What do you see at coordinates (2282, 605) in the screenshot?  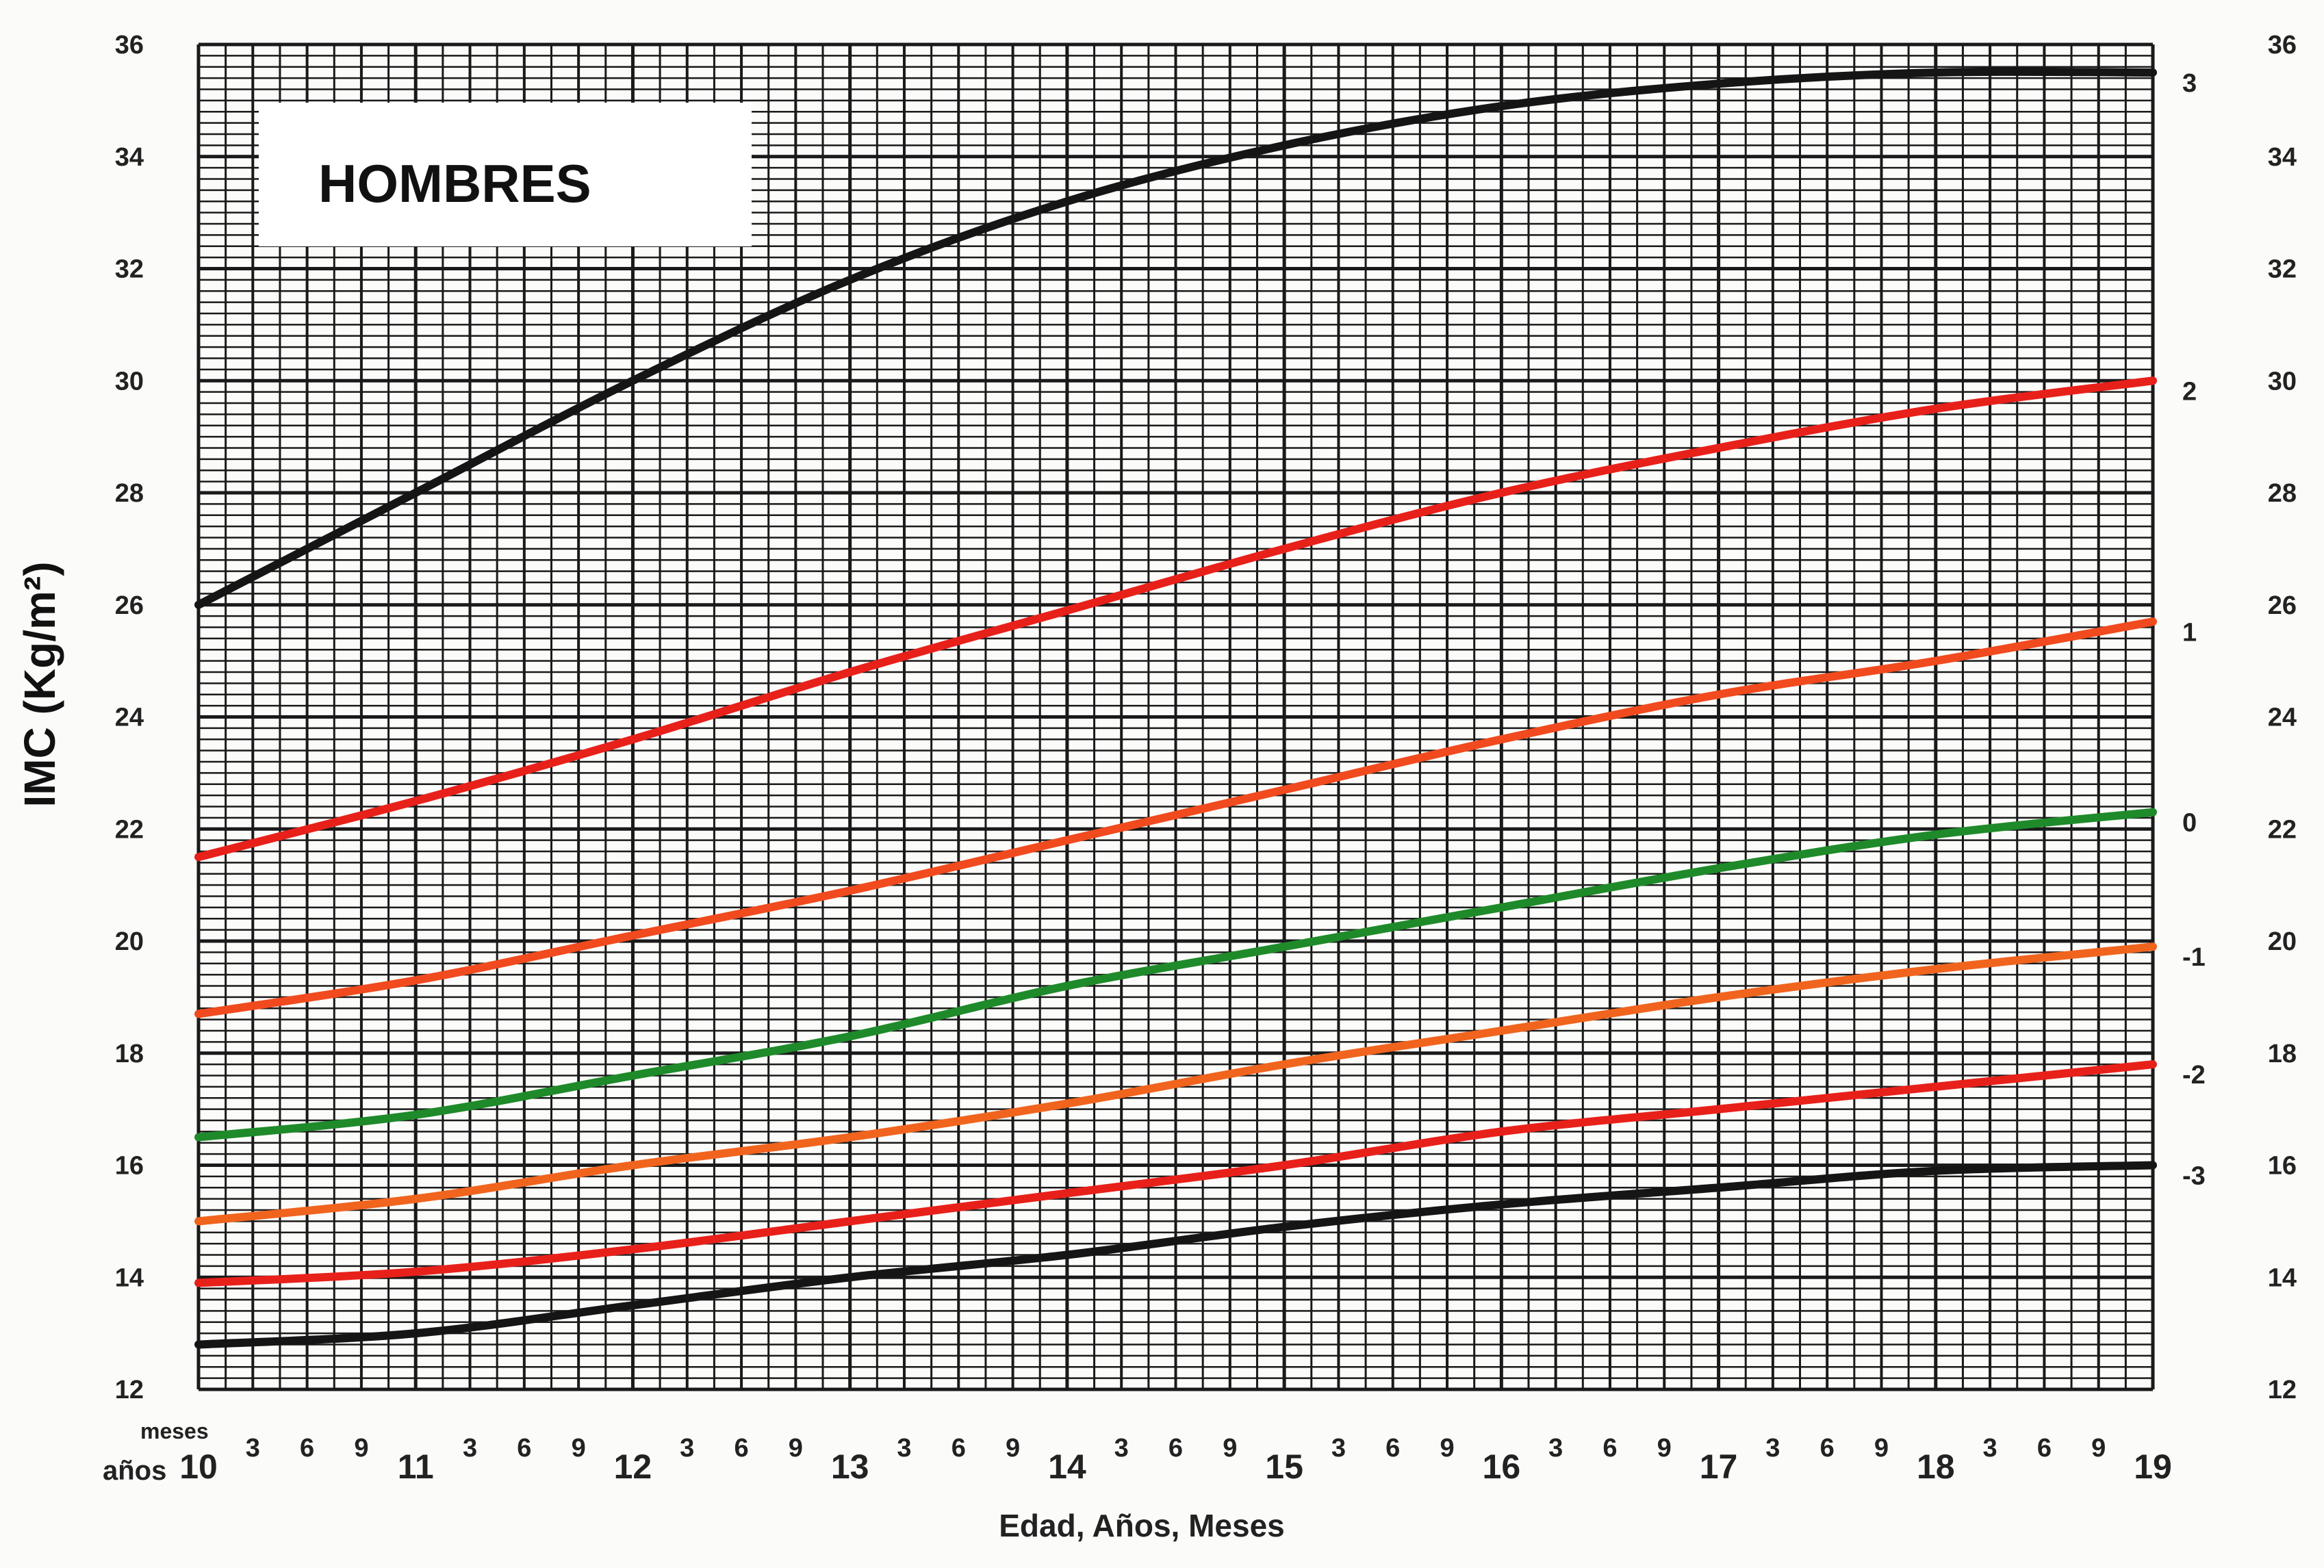 I see `y-tick-label-right: 26` at bounding box center [2282, 605].